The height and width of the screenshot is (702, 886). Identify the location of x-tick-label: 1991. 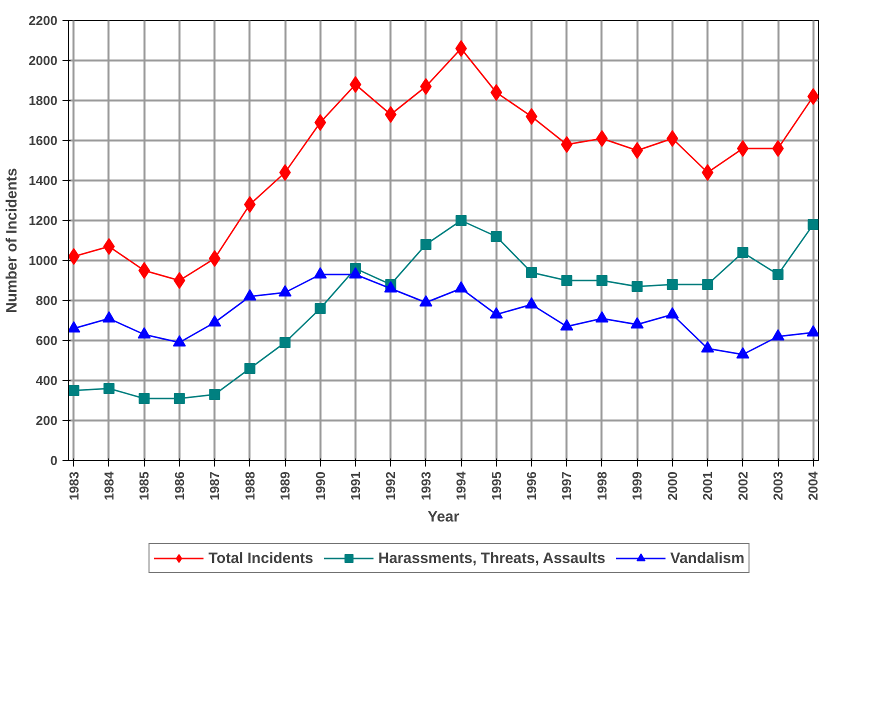
(355, 486).